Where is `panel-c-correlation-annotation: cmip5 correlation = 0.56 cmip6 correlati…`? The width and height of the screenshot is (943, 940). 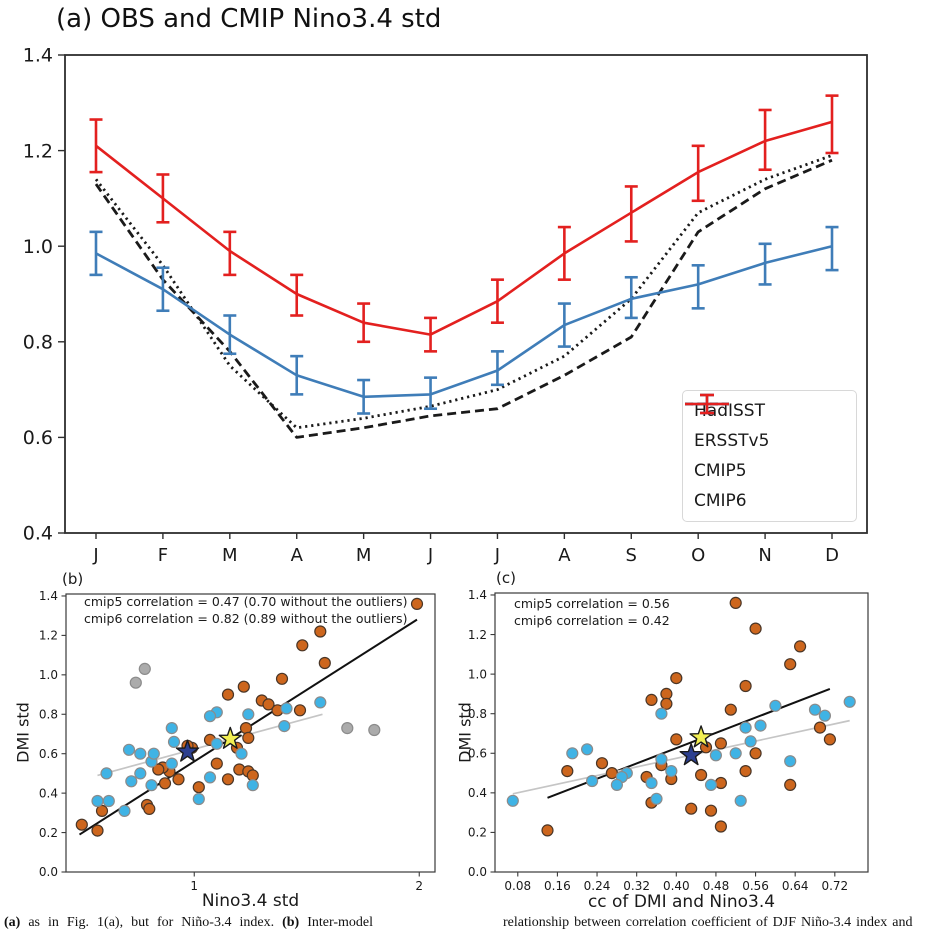
panel-c-correlation-annotation: cmip5 correlation = 0.56 cmip6 correlati… is located at coordinates (592, 612).